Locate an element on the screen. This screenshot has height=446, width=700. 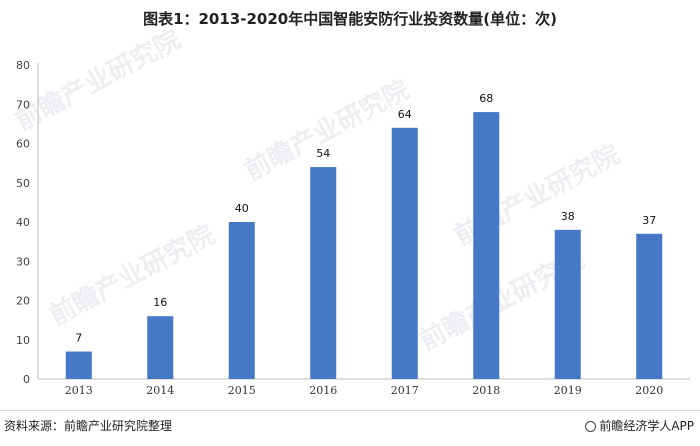
brand-name: 前瞻经济学人APP is located at coordinates (646, 426).